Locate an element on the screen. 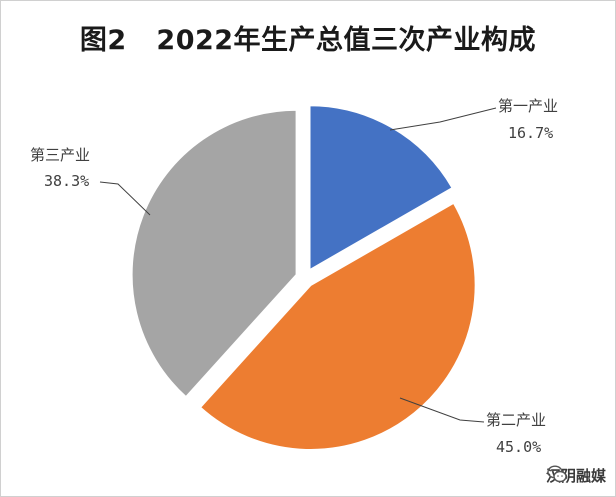 This screenshot has width=616, height=497. chart-title: 图2 2022年生产总值三次产业构成 is located at coordinates (308, 40).